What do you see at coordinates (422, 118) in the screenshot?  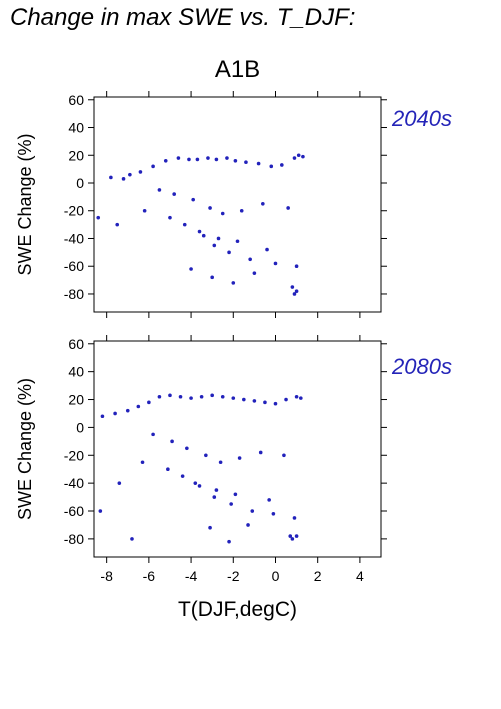 I see `panel-label-2040s: 2040s` at bounding box center [422, 118].